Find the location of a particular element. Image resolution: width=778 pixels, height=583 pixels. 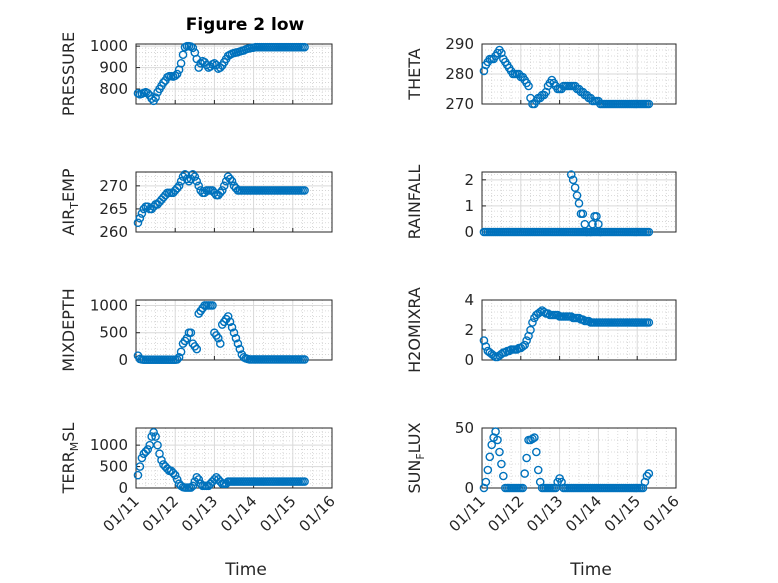

y-tick-label: 260 is located at coordinates (113, 232).